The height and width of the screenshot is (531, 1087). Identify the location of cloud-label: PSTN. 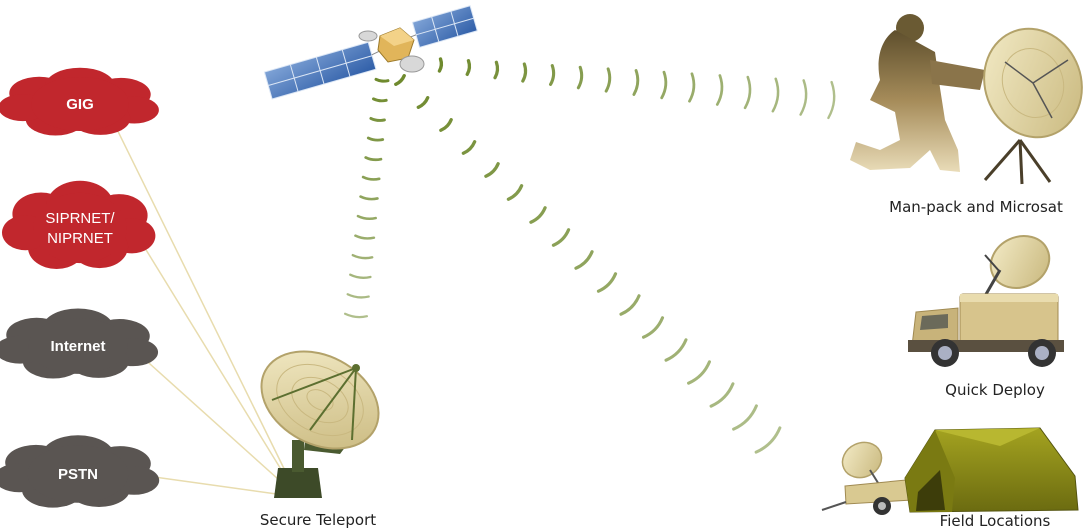
(78, 474).